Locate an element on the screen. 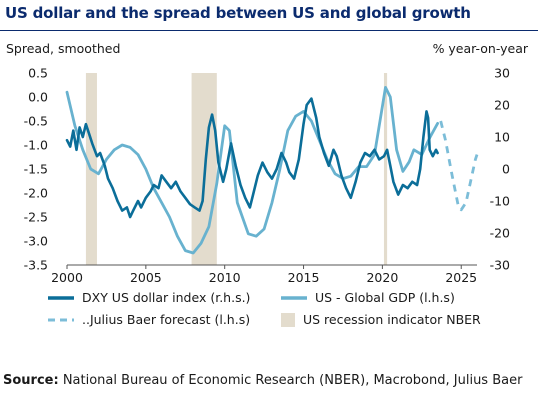 The image size is (538, 415). legend-item-gdp: US - Global GDP (l.h.s) is located at coordinates (368, 297).